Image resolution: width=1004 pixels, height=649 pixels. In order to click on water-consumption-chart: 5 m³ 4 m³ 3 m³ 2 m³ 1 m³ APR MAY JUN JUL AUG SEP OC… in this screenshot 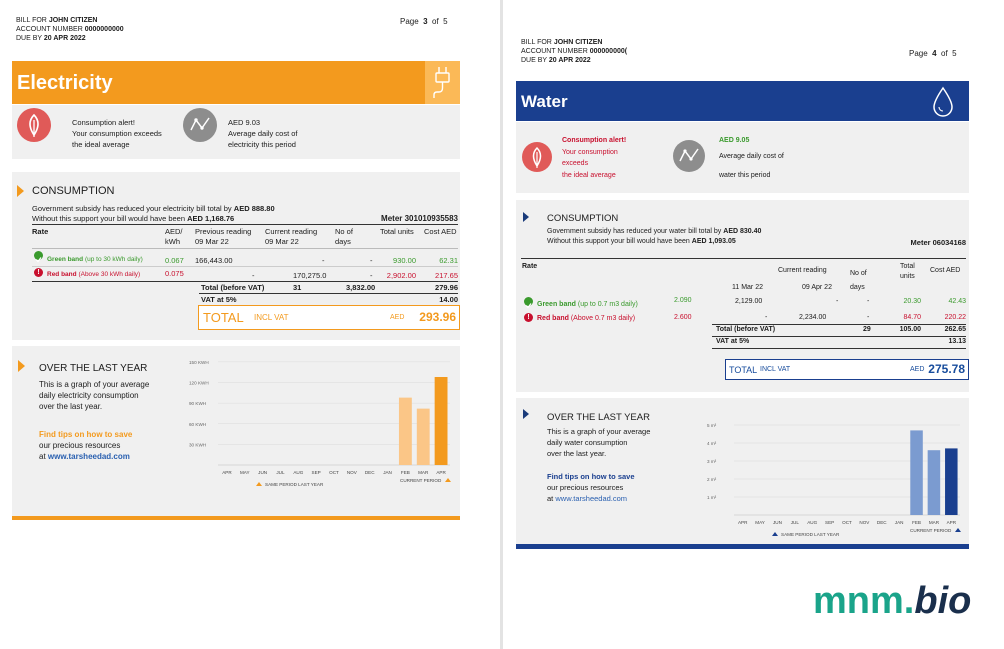, I will do `click(834, 480)`.